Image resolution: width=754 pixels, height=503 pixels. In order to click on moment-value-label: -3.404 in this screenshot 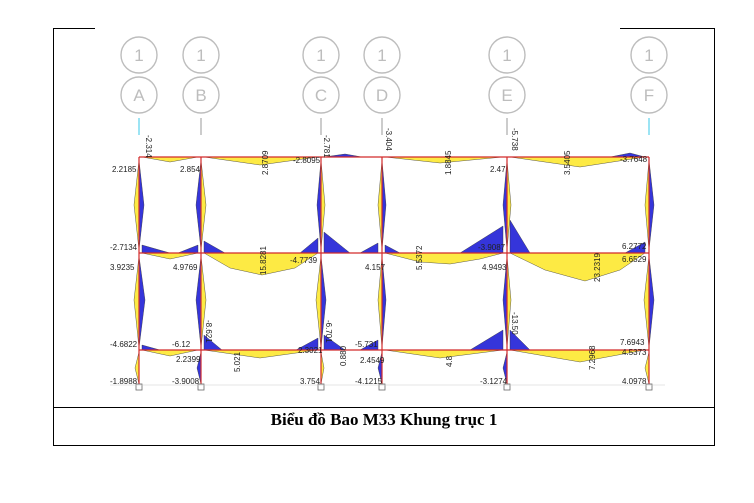, I will do `click(388, 139)`.